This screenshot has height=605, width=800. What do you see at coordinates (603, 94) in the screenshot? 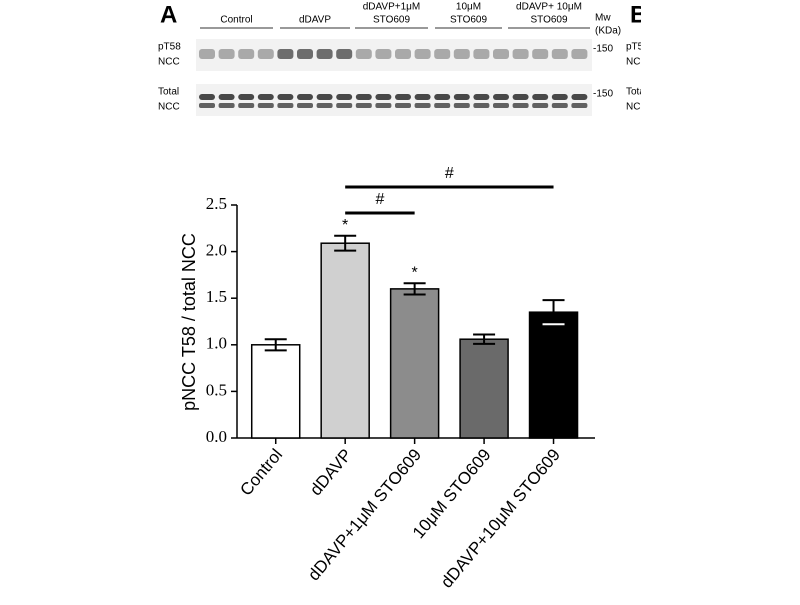
I see `mw-marker: -150` at bounding box center [603, 94].